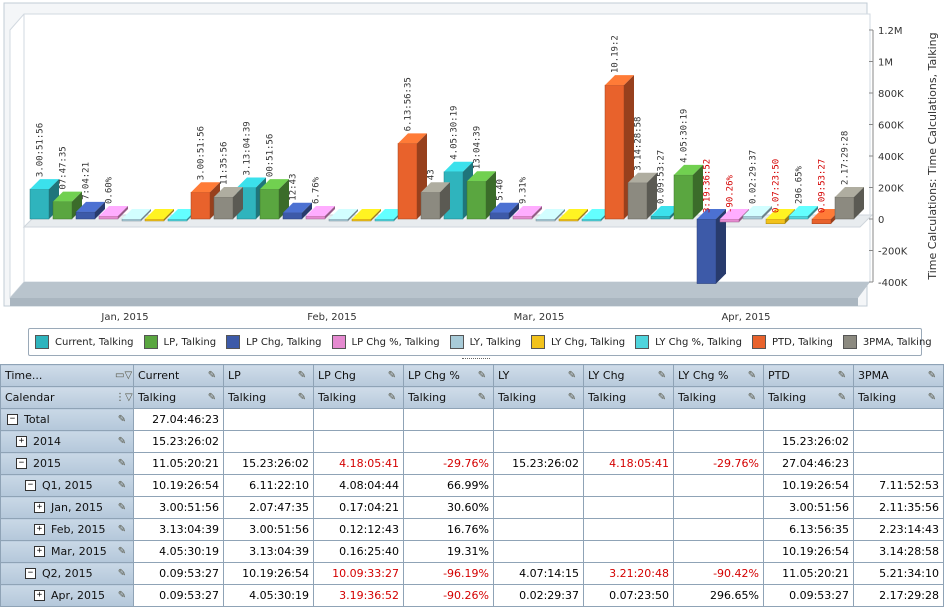 The width and height of the screenshot is (947, 615). Describe the element at coordinates (538, 375) in the screenshot. I see `column-header: LY ✎` at that location.